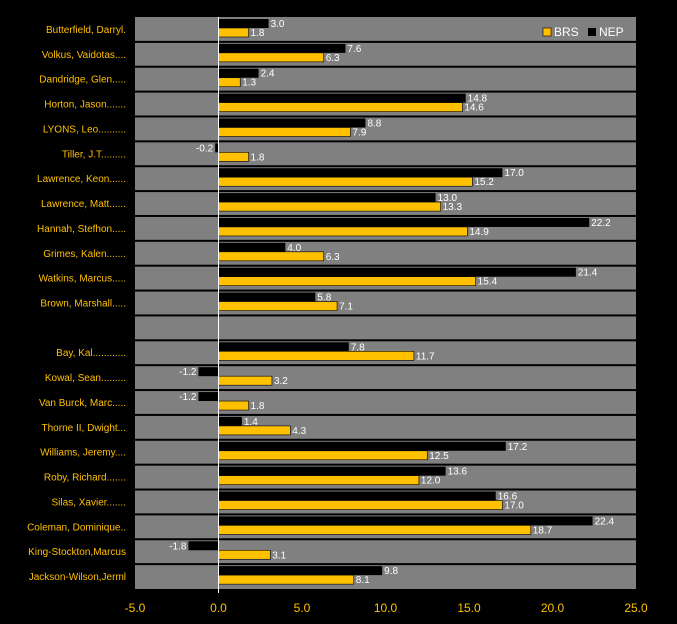 This screenshot has height=624, width=677. What do you see at coordinates (458, 472) in the screenshot?
I see `value-label-nep: 13.6` at bounding box center [458, 472].